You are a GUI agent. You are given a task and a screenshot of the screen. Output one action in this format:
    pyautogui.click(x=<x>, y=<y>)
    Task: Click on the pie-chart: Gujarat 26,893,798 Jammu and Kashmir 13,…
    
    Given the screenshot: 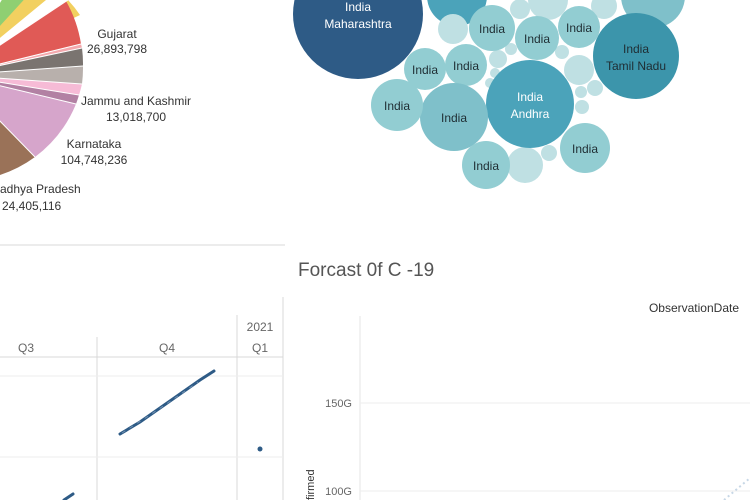 What is the action you would take?
    pyautogui.click(x=95, y=106)
    